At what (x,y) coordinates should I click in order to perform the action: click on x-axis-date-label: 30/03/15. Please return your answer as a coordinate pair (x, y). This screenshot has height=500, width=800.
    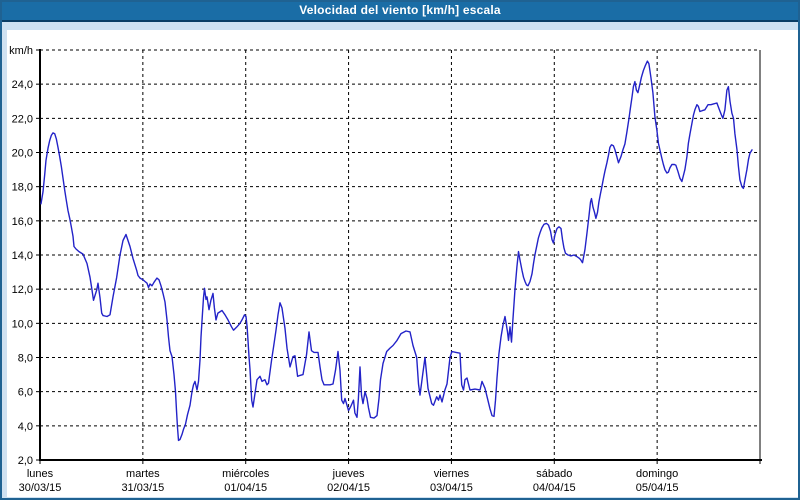
    Looking at the image, I should click on (40, 488).